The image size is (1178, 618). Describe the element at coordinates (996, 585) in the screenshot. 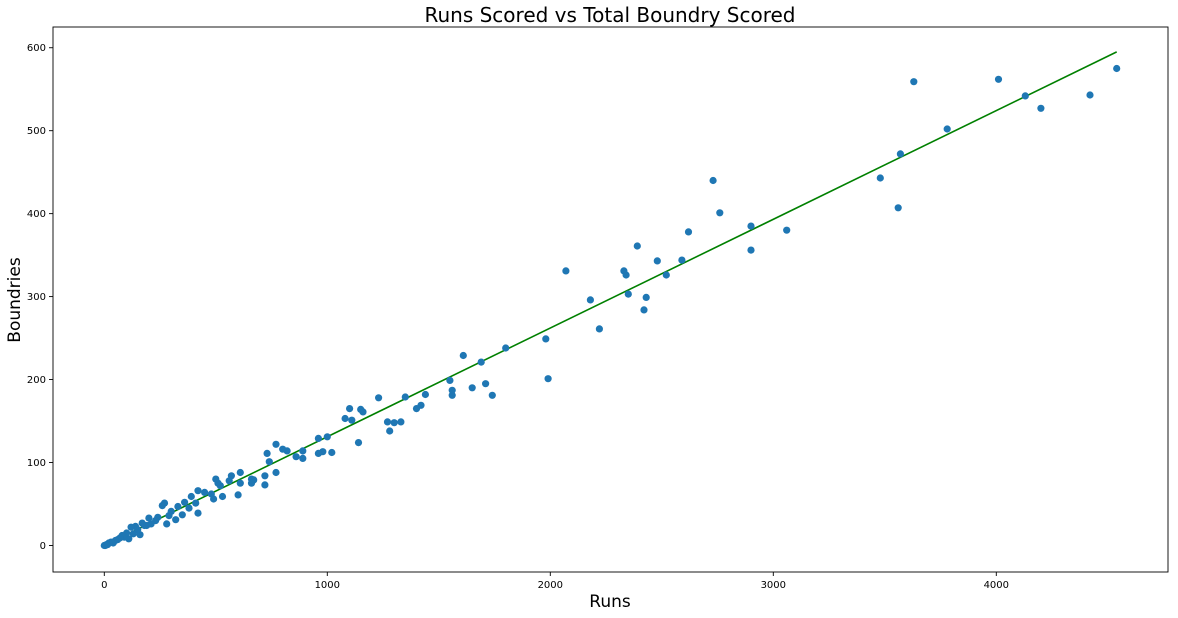

I see `x-tick-label: 4000` at that location.